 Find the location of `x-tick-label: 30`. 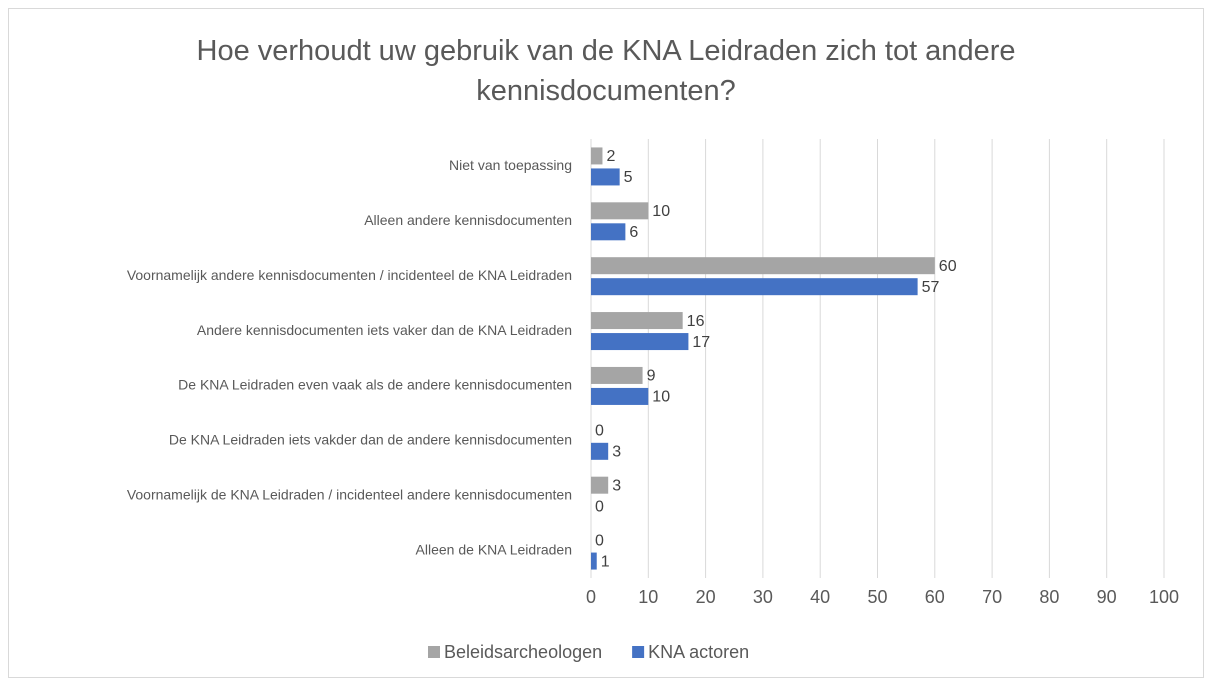

x-tick-label: 30 is located at coordinates (763, 597).